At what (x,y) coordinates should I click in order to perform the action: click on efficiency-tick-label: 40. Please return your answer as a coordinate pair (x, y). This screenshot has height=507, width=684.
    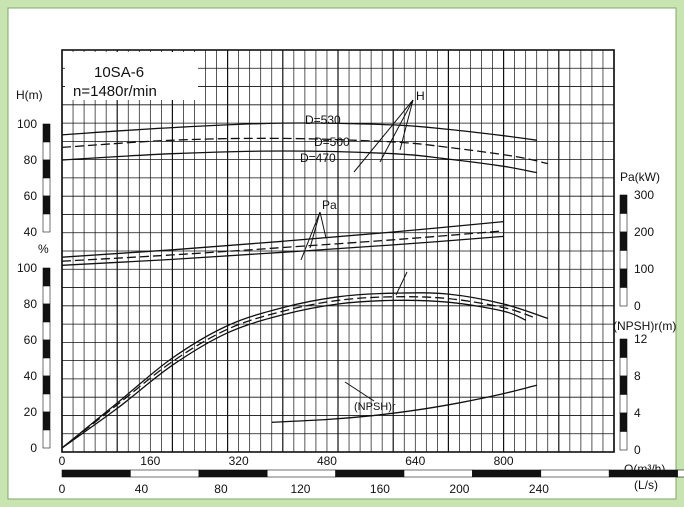
    Looking at the image, I should click on (31, 376).